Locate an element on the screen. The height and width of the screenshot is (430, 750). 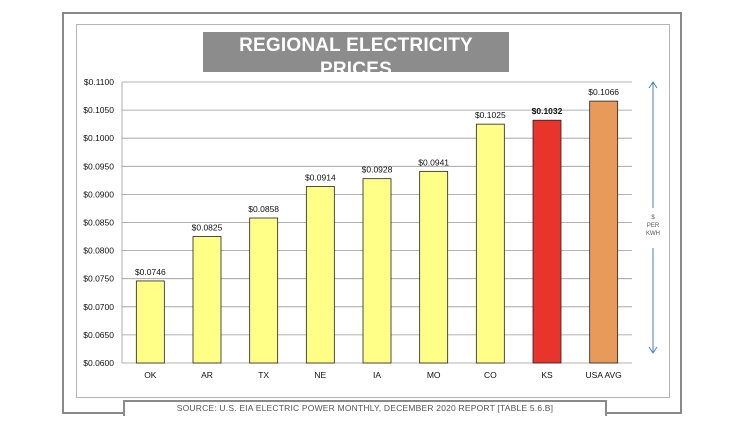
y-tick-label: $0.0950 is located at coordinates (98, 166).